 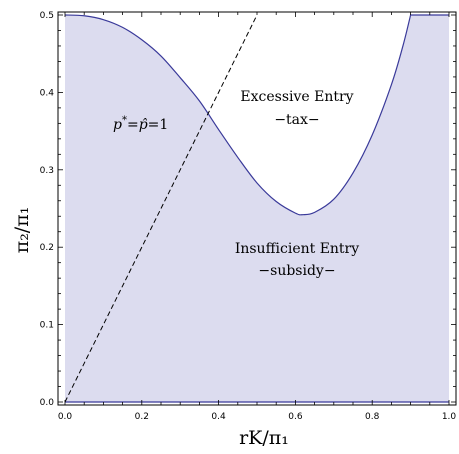 What do you see at coordinates (296, 271) in the screenshot?
I see `annotation-insufficient-sub: −subsidy−` at bounding box center [296, 271].